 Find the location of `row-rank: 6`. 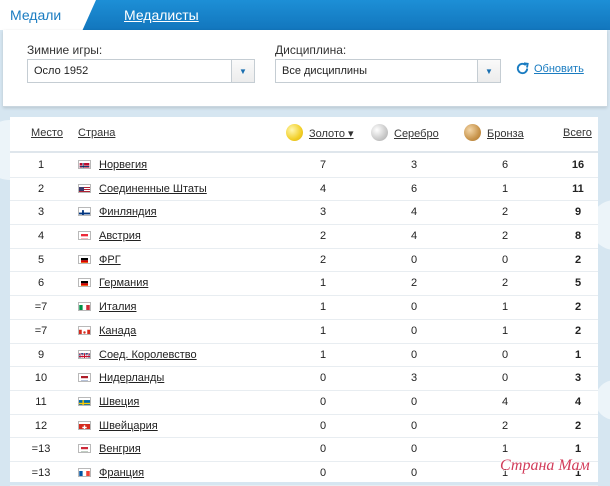

row-rank: 6 is located at coordinates (41, 283).